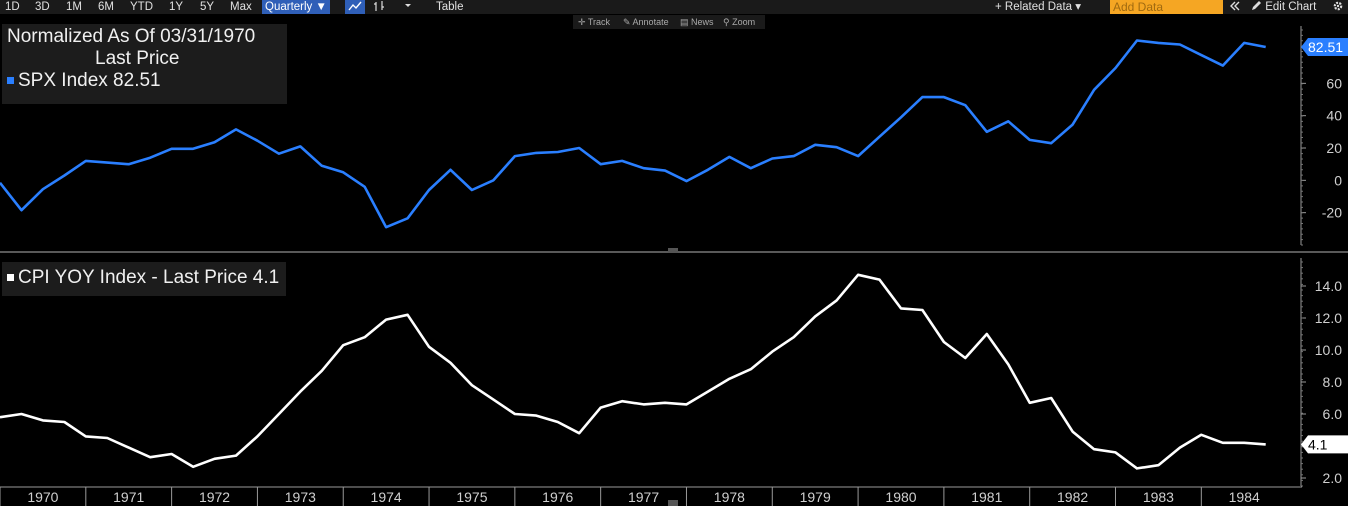 The image size is (1348, 506). I want to click on cpi-y-tick-label: 14.0, so click(1328, 286).